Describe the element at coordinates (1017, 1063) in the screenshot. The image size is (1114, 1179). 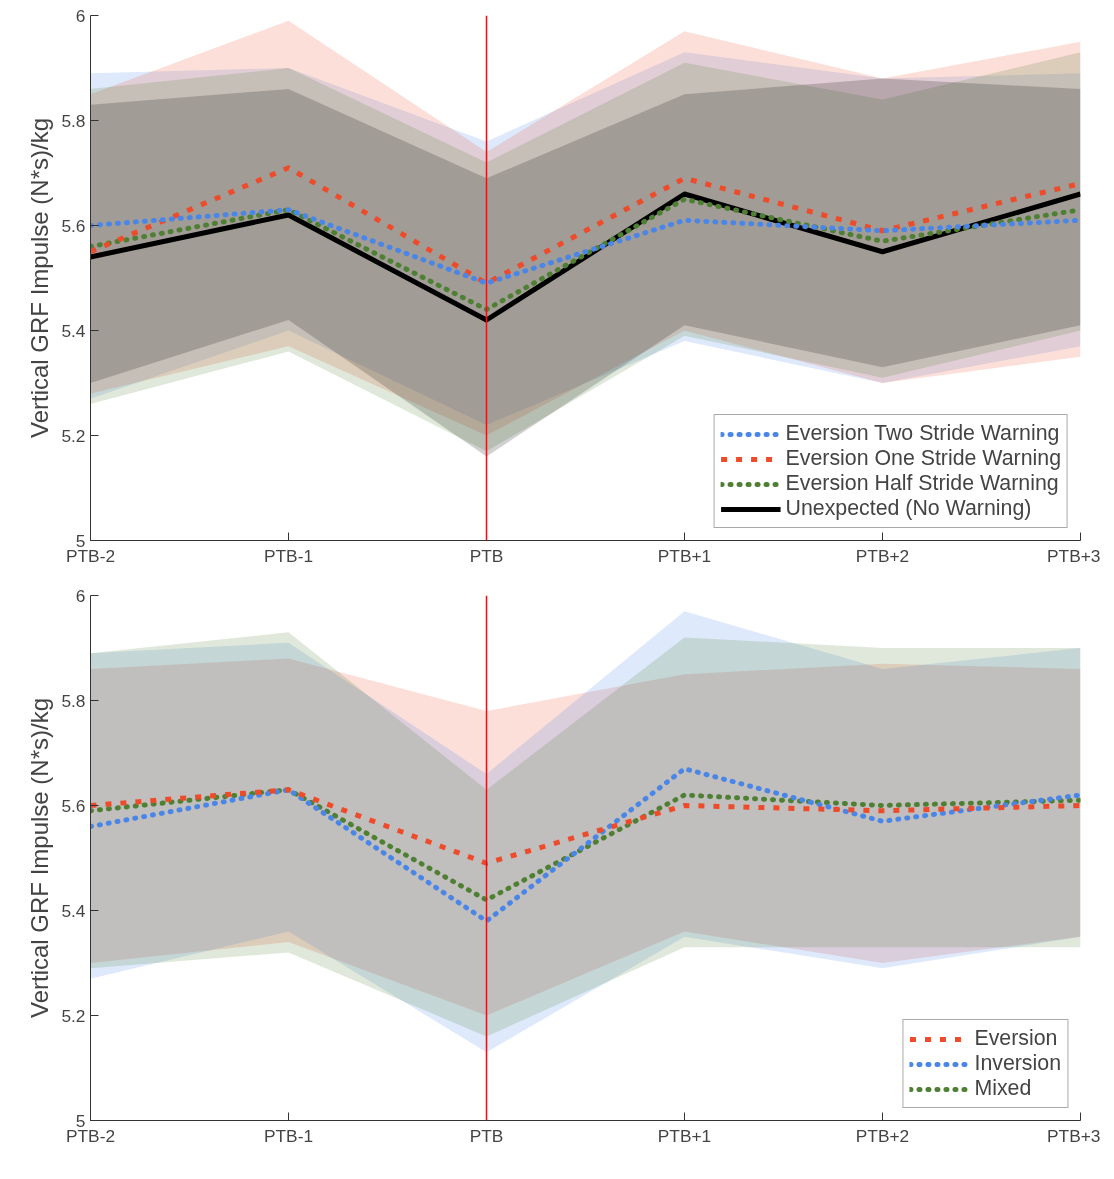
I see `legend-label: Inversion` at that location.